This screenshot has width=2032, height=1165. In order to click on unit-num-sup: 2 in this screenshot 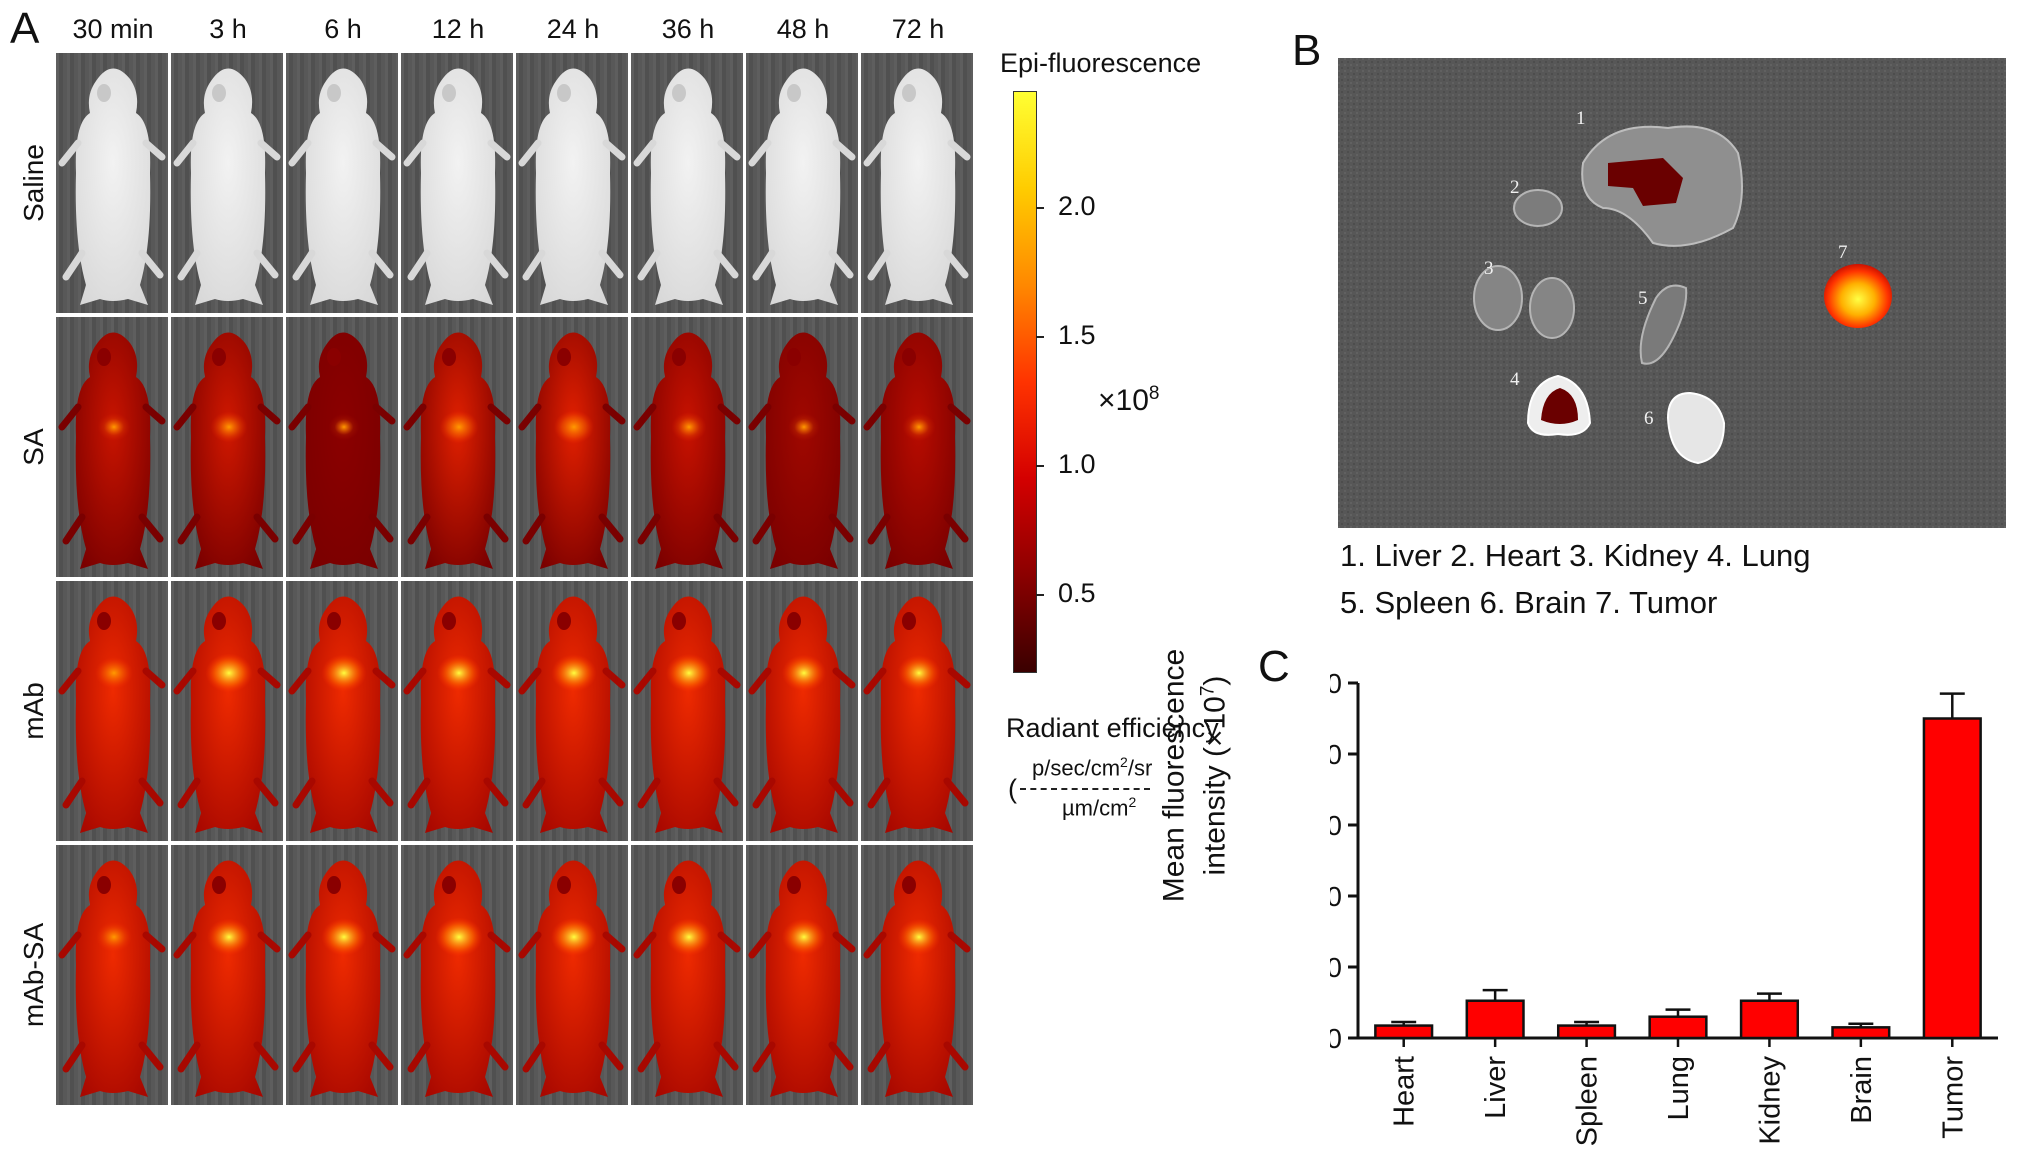, I will do `click(1124, 762)`.